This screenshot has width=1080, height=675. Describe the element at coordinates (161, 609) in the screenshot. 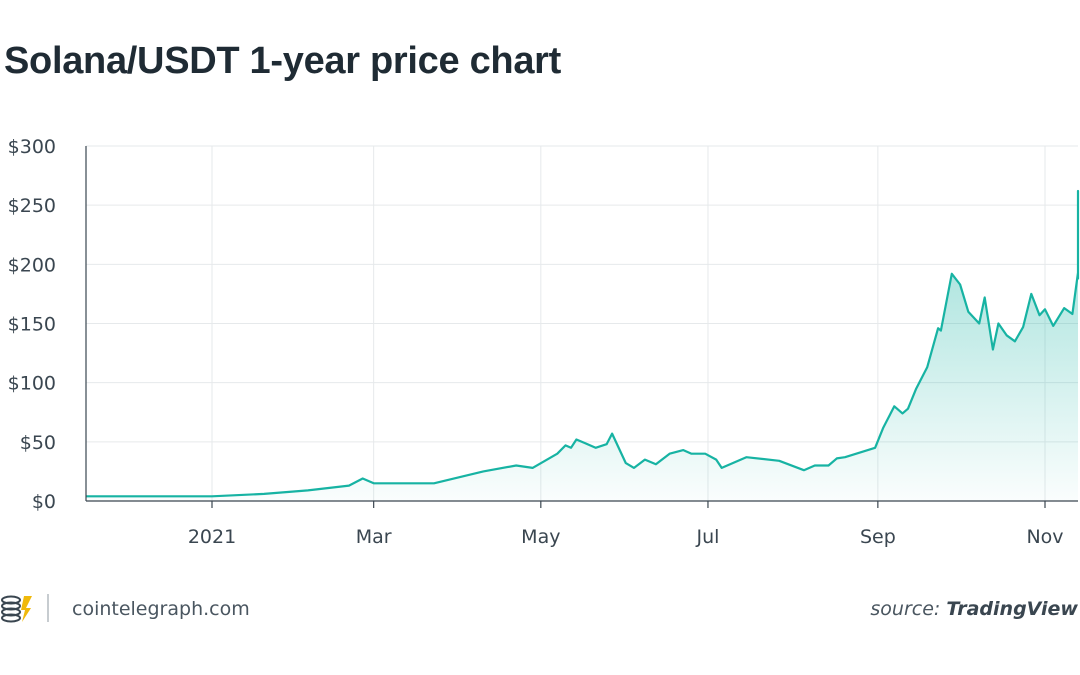

I see `site-name: cointelegraph.com` at that location.